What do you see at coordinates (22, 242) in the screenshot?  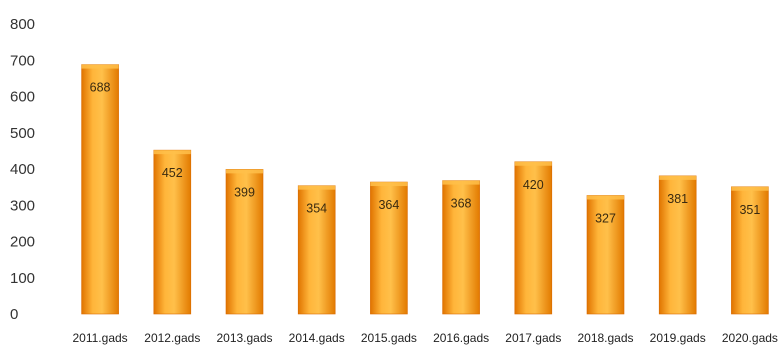 I see `y-tick-label: 200` at bounding box center [22, 242].